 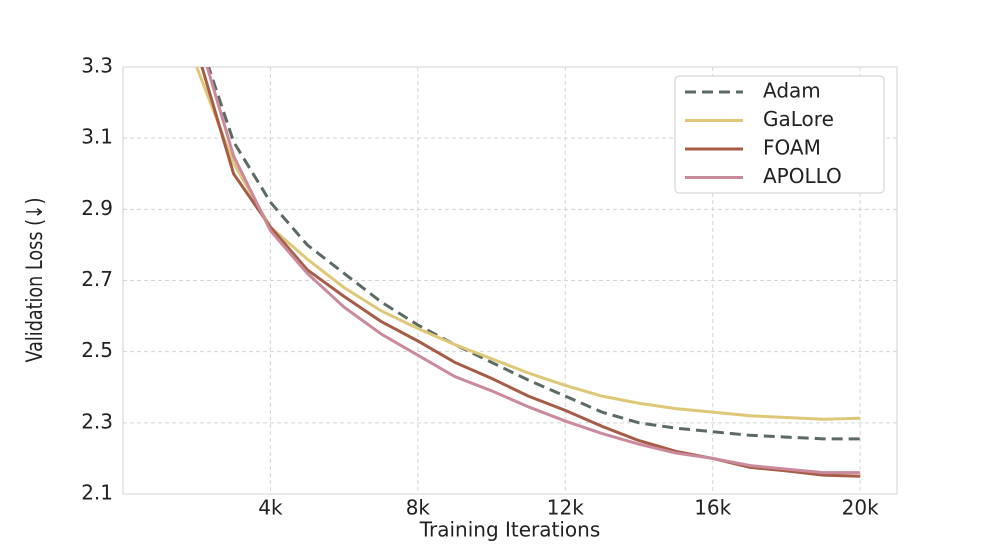 I want to click on legend: Adam GaLore FOAM APOLLO, so click(x=779, y=134).